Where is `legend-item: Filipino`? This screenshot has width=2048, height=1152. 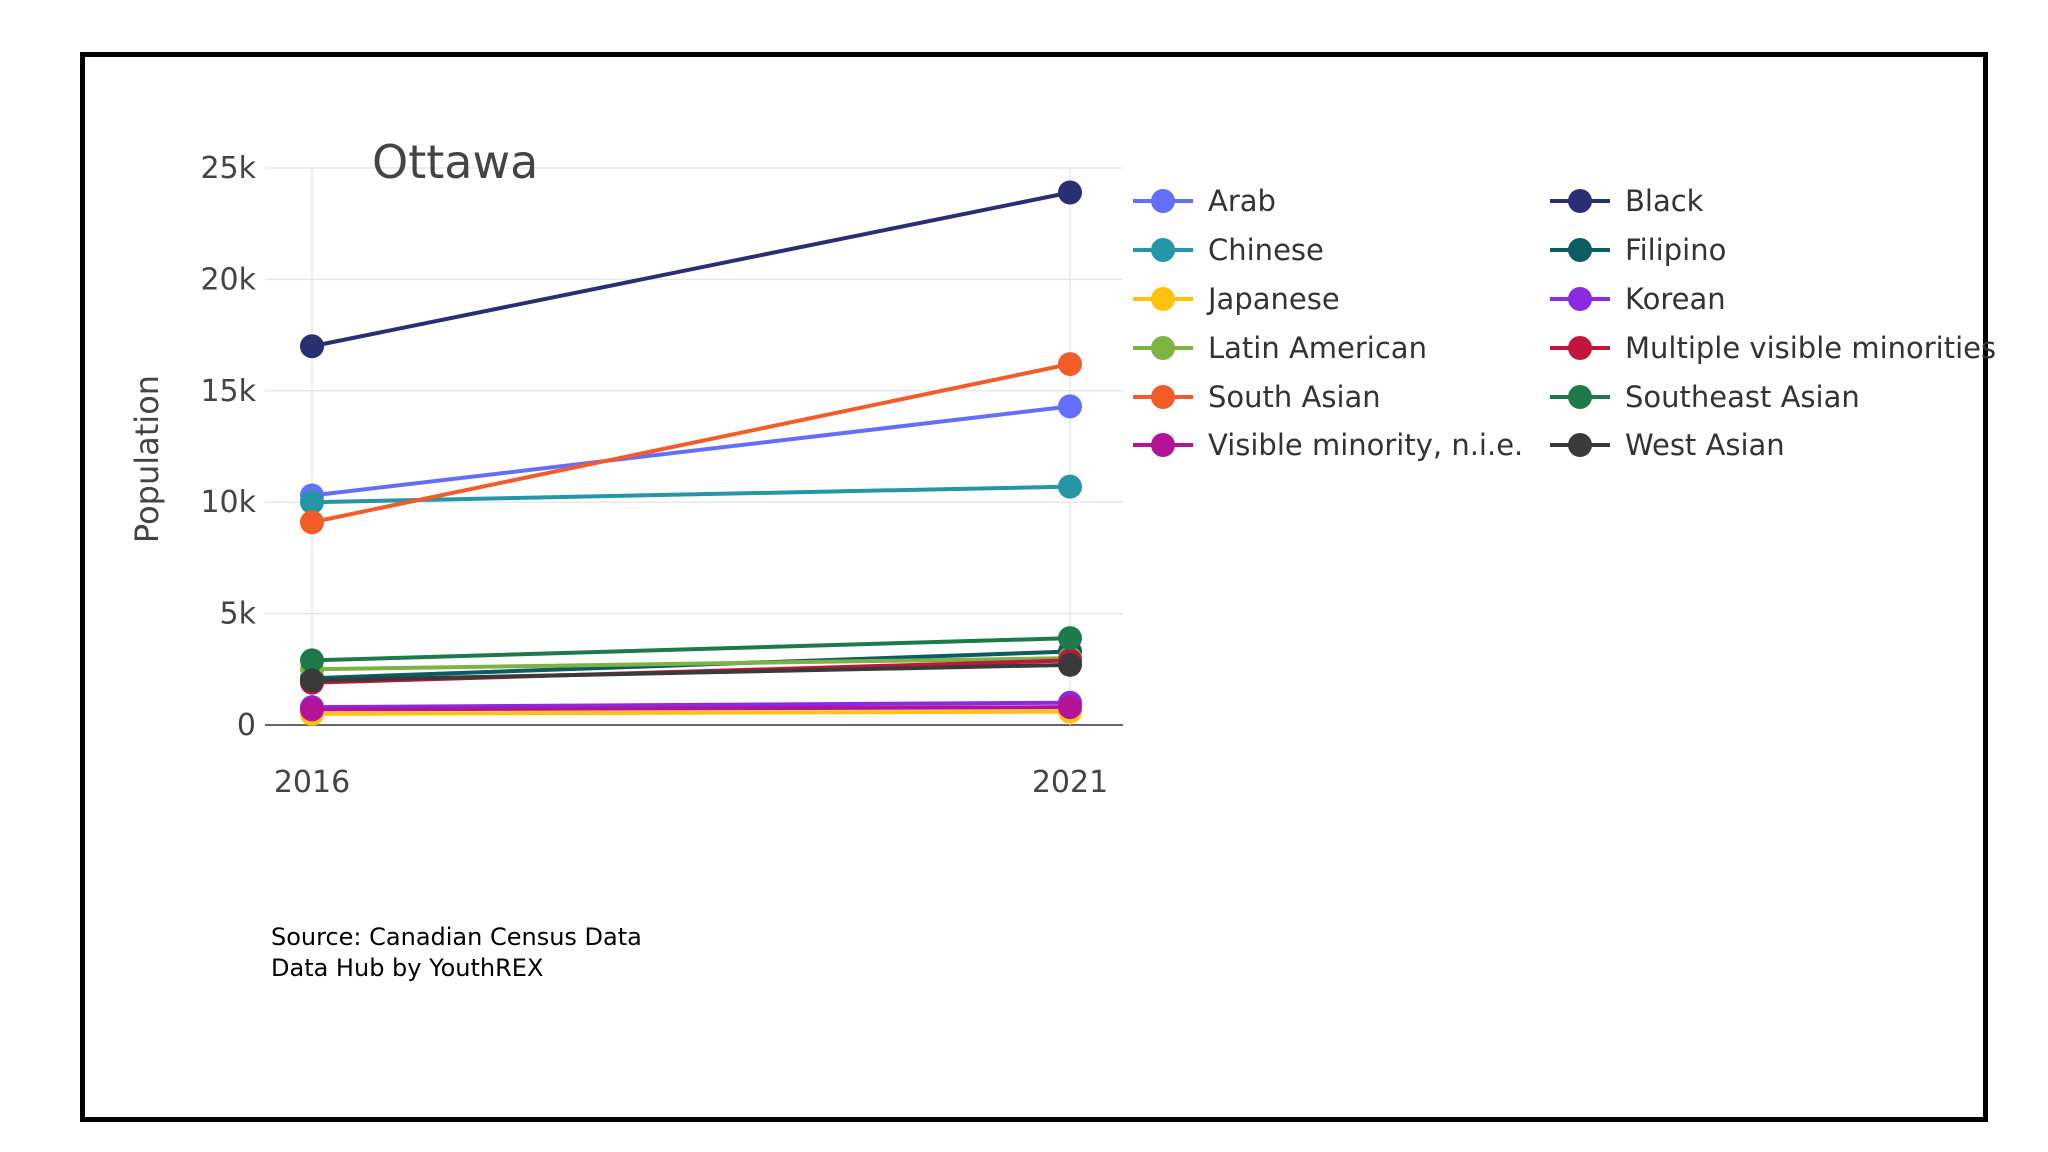 legend-item: Filipino is located at coordinates (1638, 250).